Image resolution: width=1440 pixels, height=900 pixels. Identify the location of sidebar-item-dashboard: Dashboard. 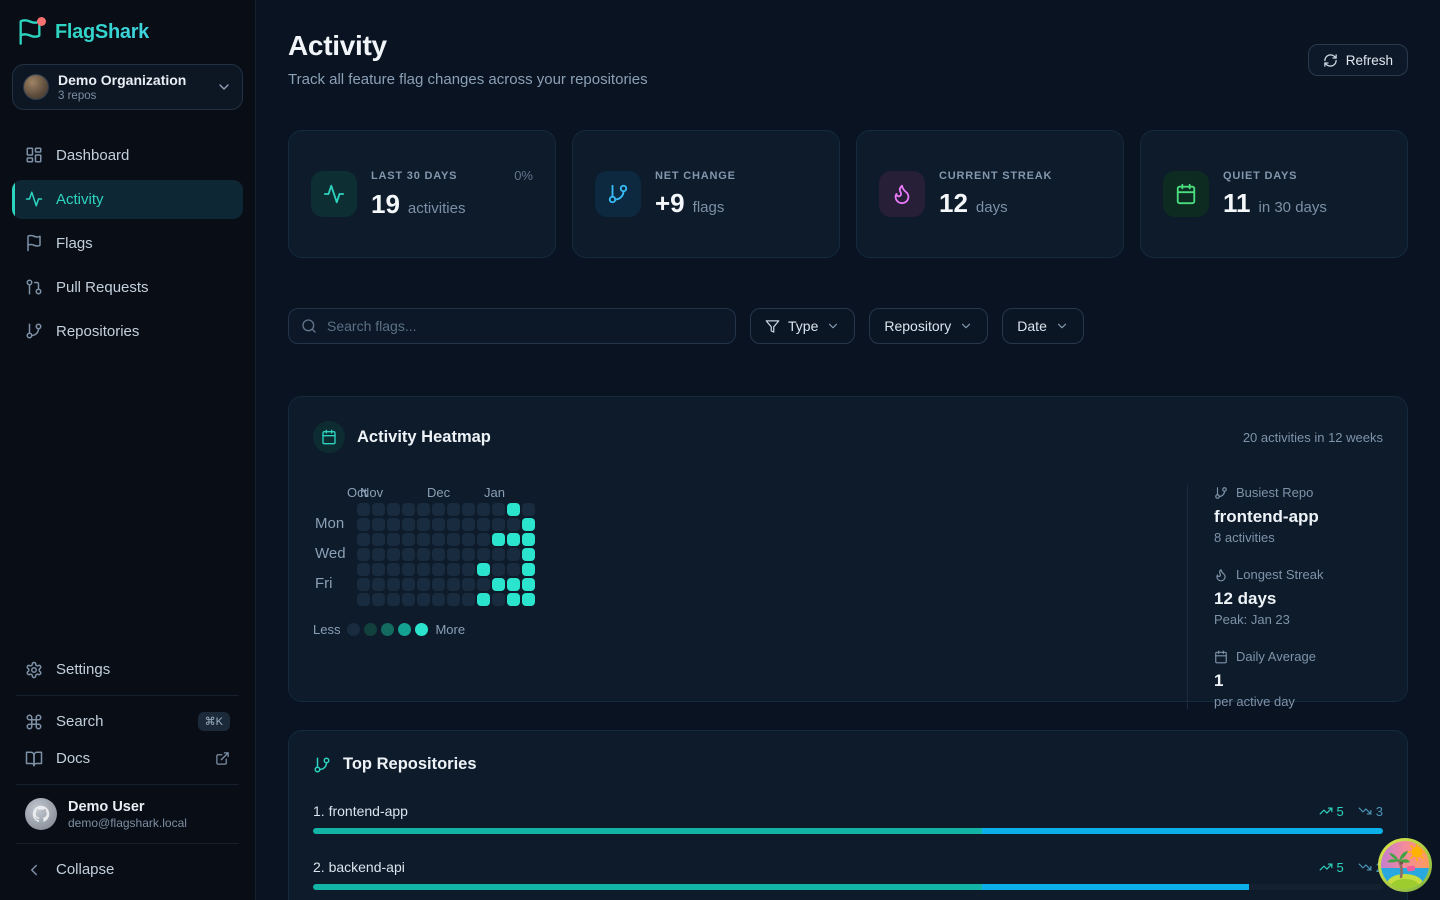
(127, 155).